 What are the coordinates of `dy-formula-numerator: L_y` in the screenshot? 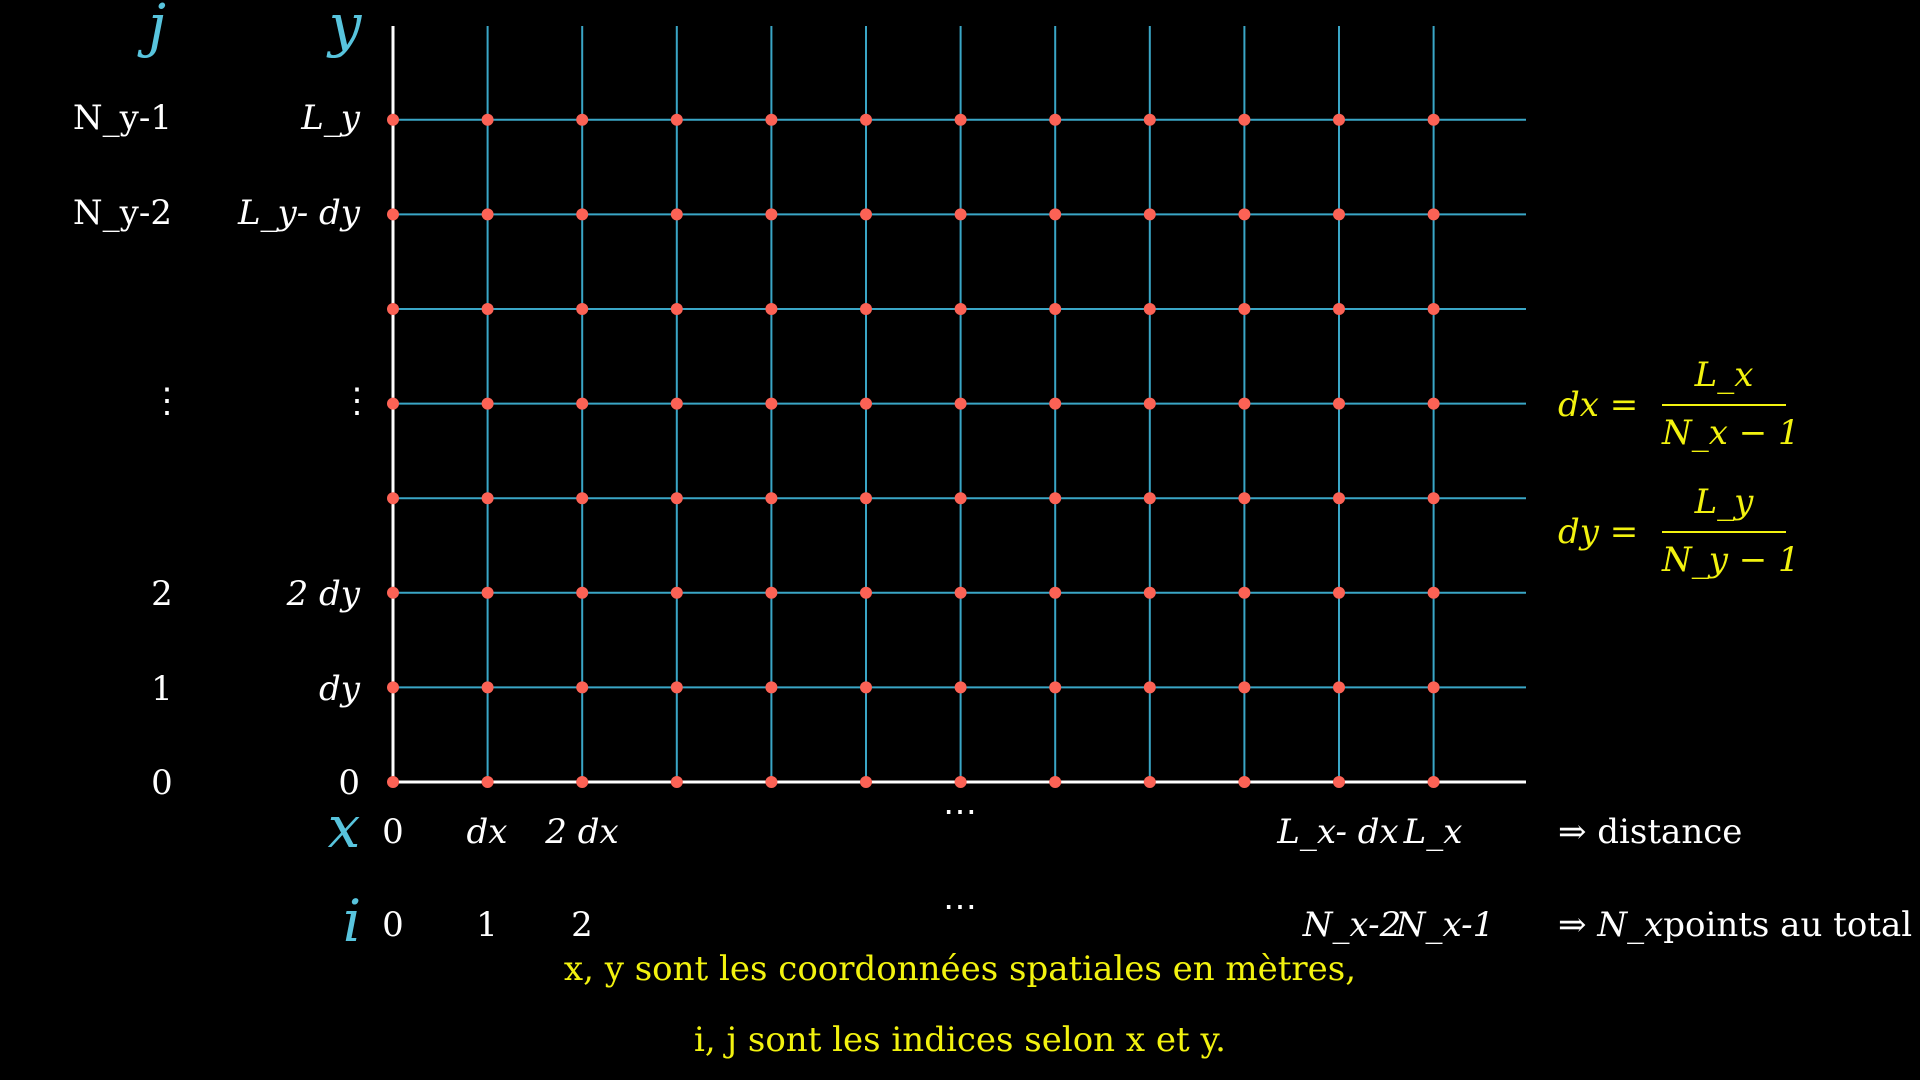 It's located at (1724, 502).